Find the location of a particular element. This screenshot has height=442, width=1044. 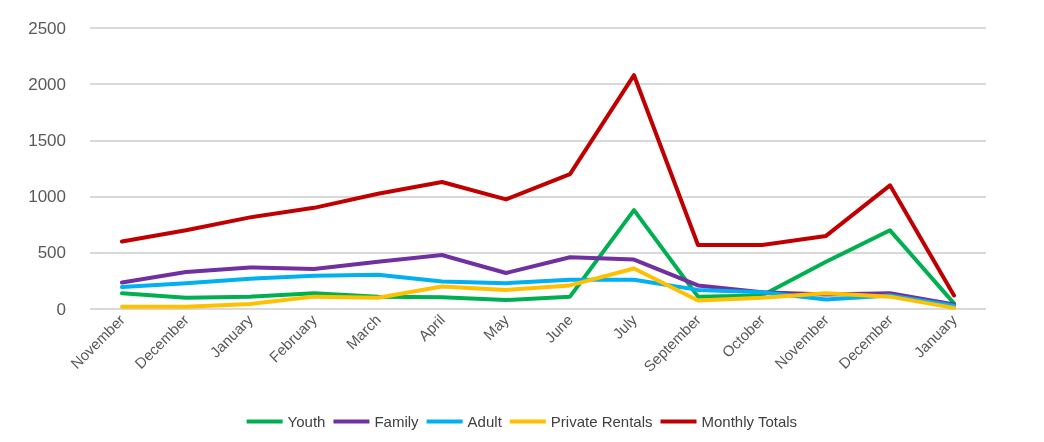

legend-label: Adult is located at coordinates (485, 421).